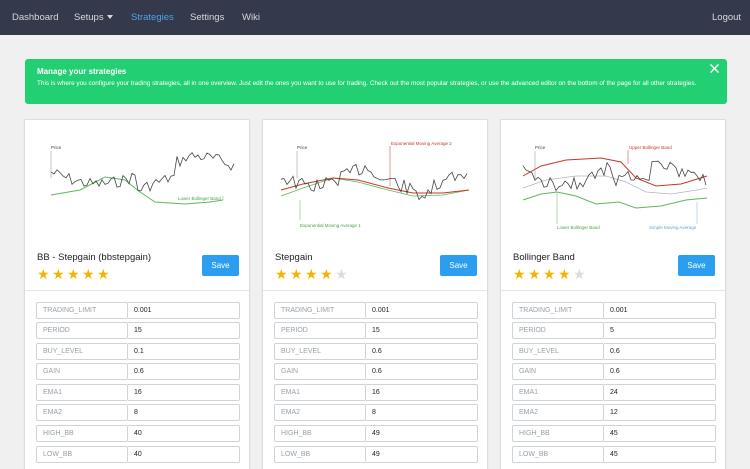 The height and width of the screenshot is (469, 750). Describe the element at coordinates (330, 225) in the screenshot. I see `chart-label-ema1: Exponential Moving Average 1` at that location.